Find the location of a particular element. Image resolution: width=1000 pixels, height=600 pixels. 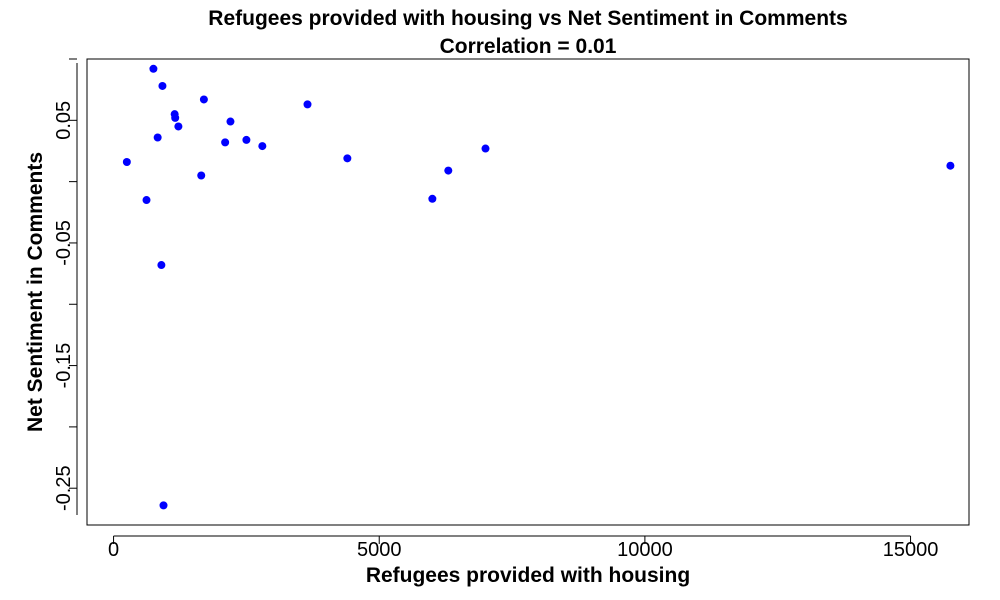

x-tick-label: 10000 is located at coordinates (645, 550).